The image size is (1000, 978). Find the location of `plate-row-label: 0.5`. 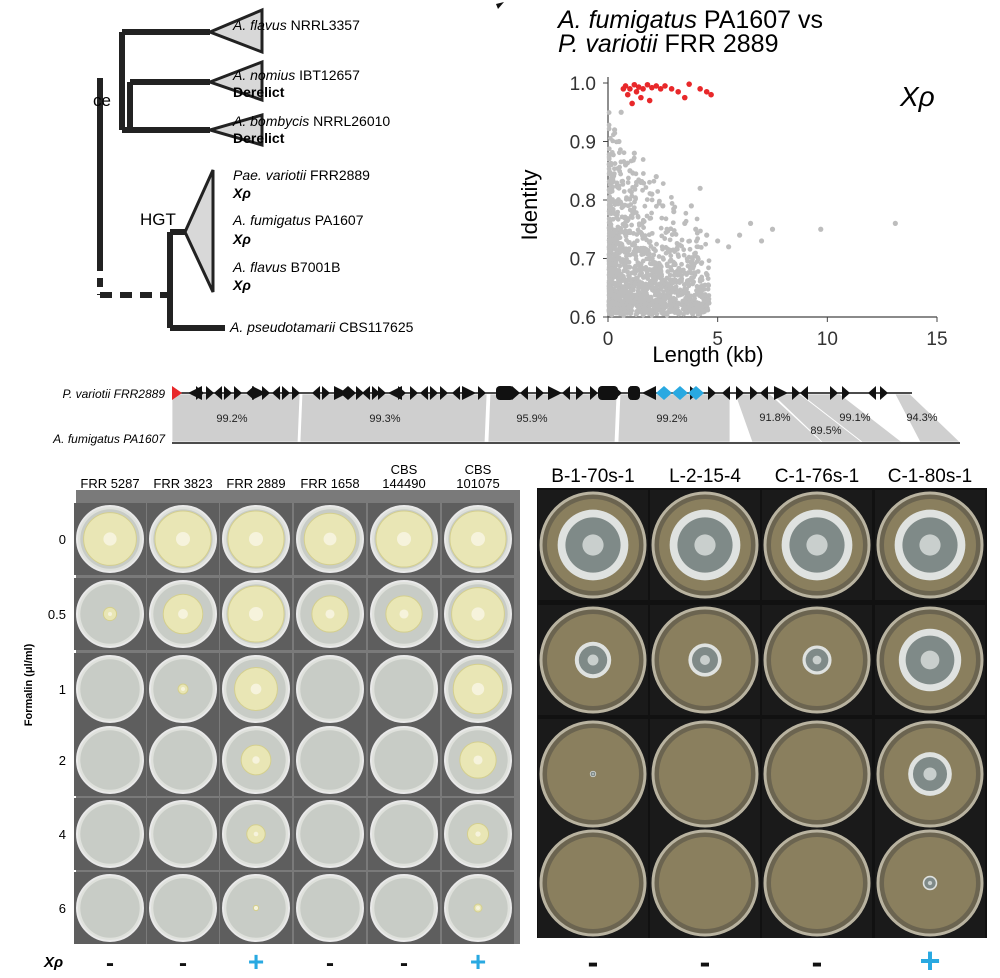

plate-row-label: 0.5 is located at coordinates (57, 614).